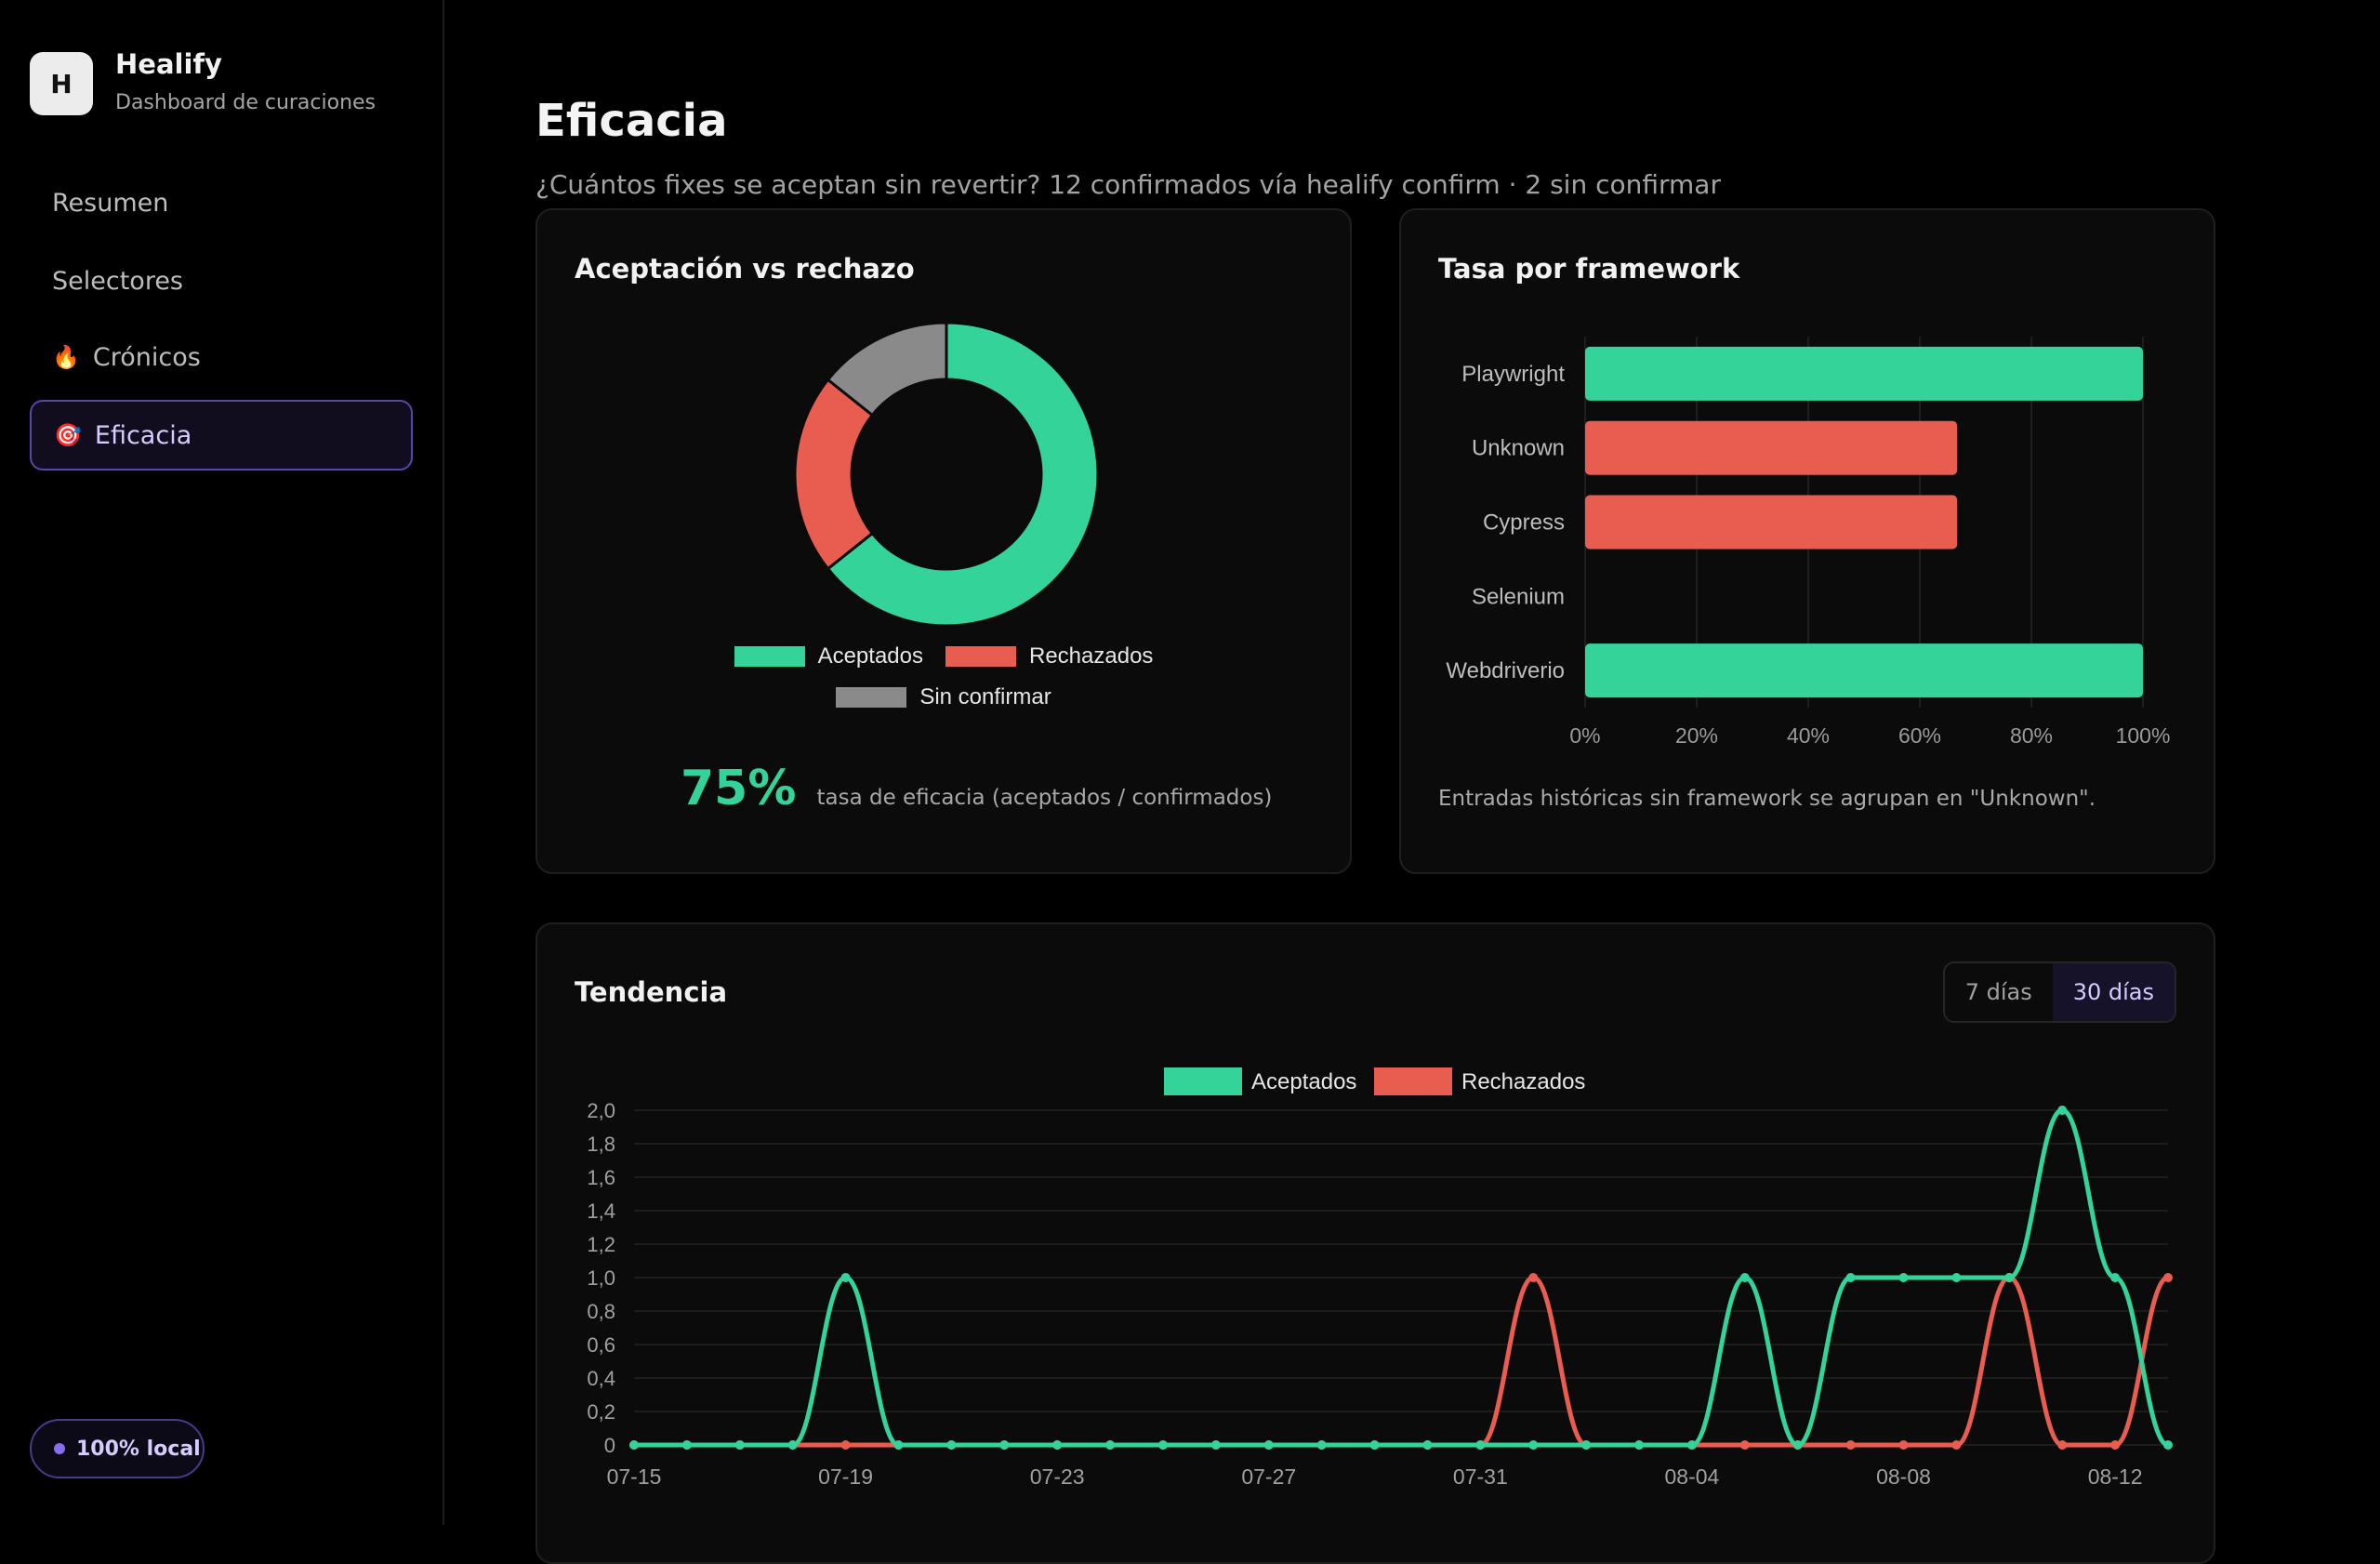 The image size is (2380, 1564). I want to click on sidebar-item-label: Resumen, so click(110, 203).